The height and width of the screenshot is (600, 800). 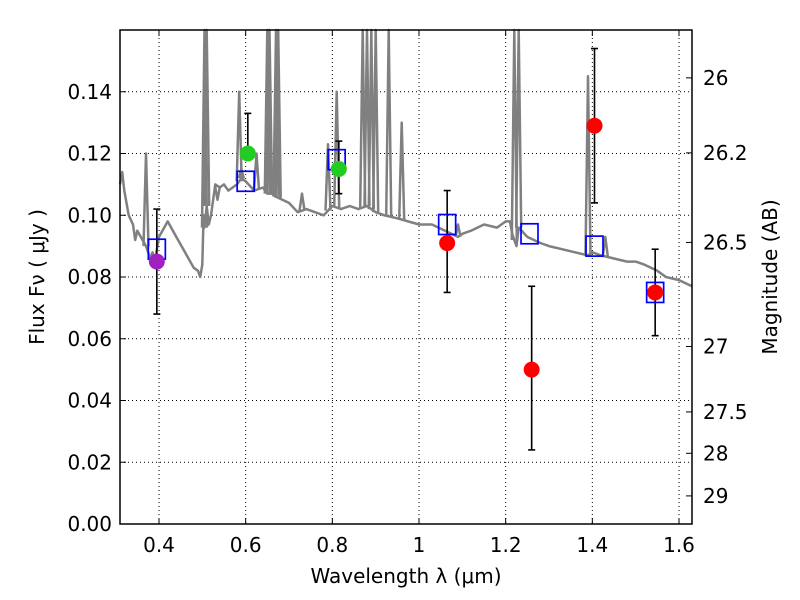 I want to click on magnitude-axis-title: Magnitude (AB), so click(x=770, y=276).